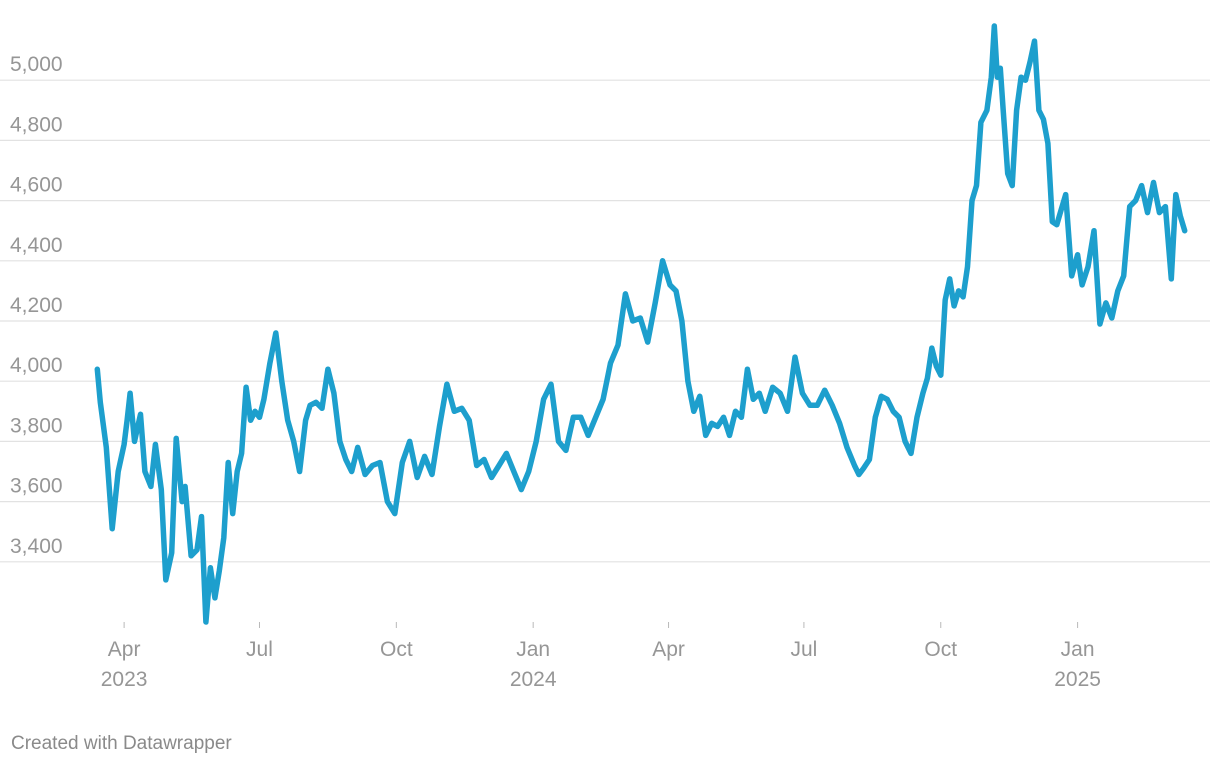 Image resolution: width=1220 pixels, height=768 pixels. Describe the element at coordinates (36, 245) in the screenshot. I see `y-tick-label: 4,400` at that location.